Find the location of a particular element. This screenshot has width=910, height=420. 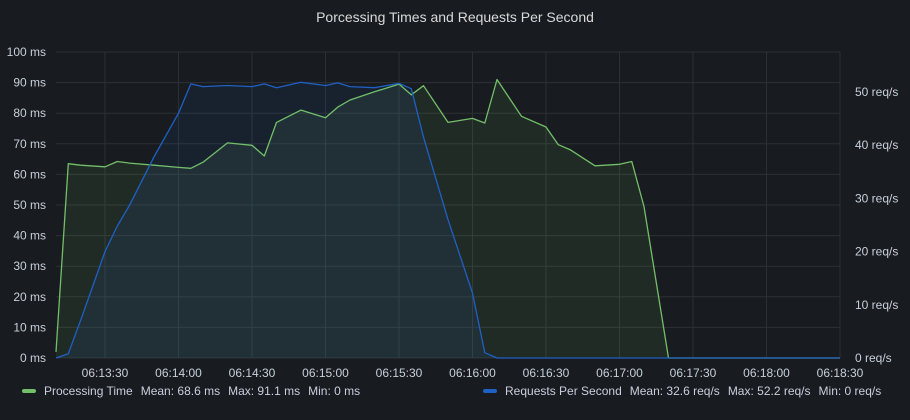

y-left-tick-label: 100 ms is located at coordinates (26, 52).